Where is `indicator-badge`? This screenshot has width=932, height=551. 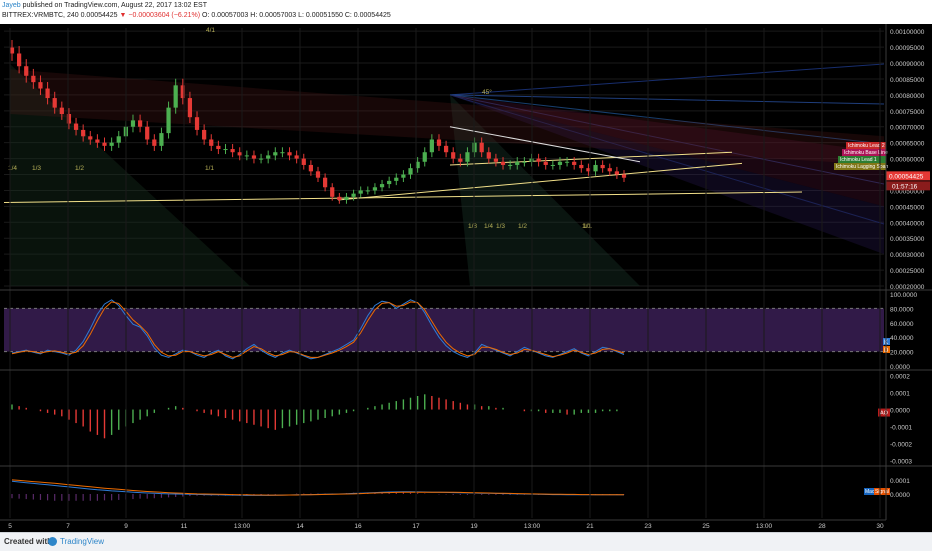
indicator-badge is located at coordinates (864, 152).